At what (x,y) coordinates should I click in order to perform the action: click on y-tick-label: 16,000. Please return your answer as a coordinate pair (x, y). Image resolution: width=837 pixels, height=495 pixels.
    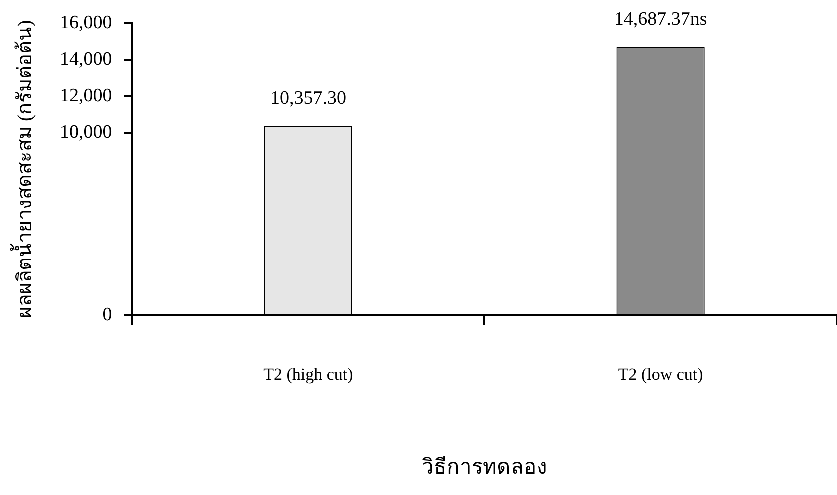
    Looking at the image, I should click on (86, 23).